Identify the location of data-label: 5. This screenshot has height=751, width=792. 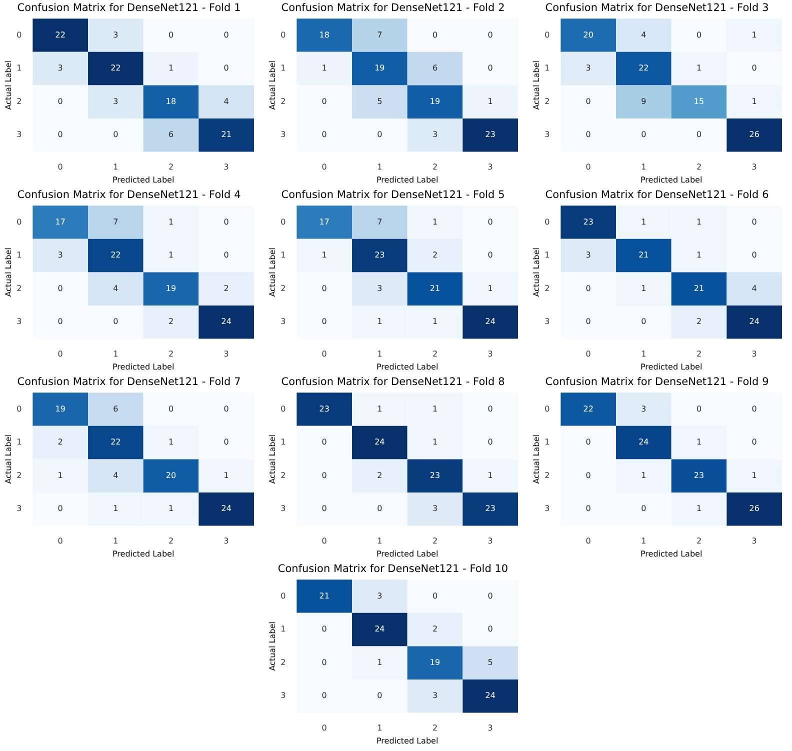
(379, 101).